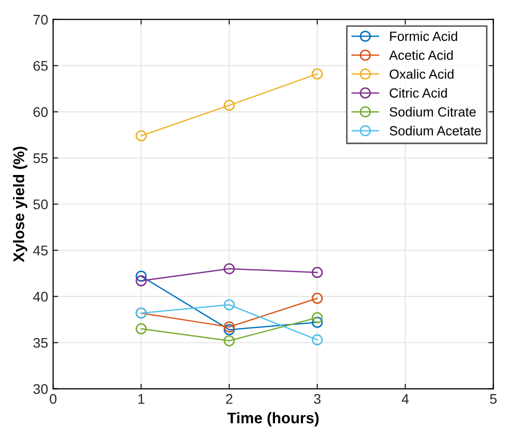  What do you see at coordinates (41, 112) in the screenshot?
I see `y-tick-label: 60` at bounding box center [41, 112].